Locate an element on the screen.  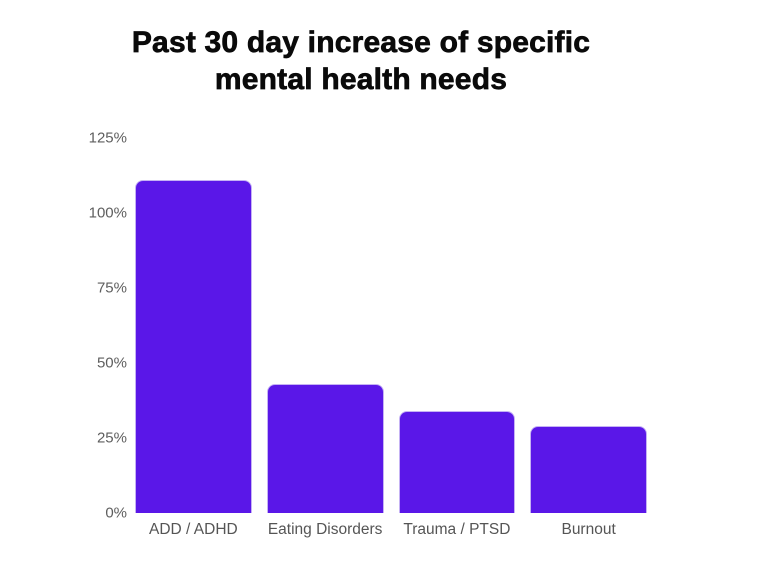
bar-column: Burnout is located at coordinates (588, 337).